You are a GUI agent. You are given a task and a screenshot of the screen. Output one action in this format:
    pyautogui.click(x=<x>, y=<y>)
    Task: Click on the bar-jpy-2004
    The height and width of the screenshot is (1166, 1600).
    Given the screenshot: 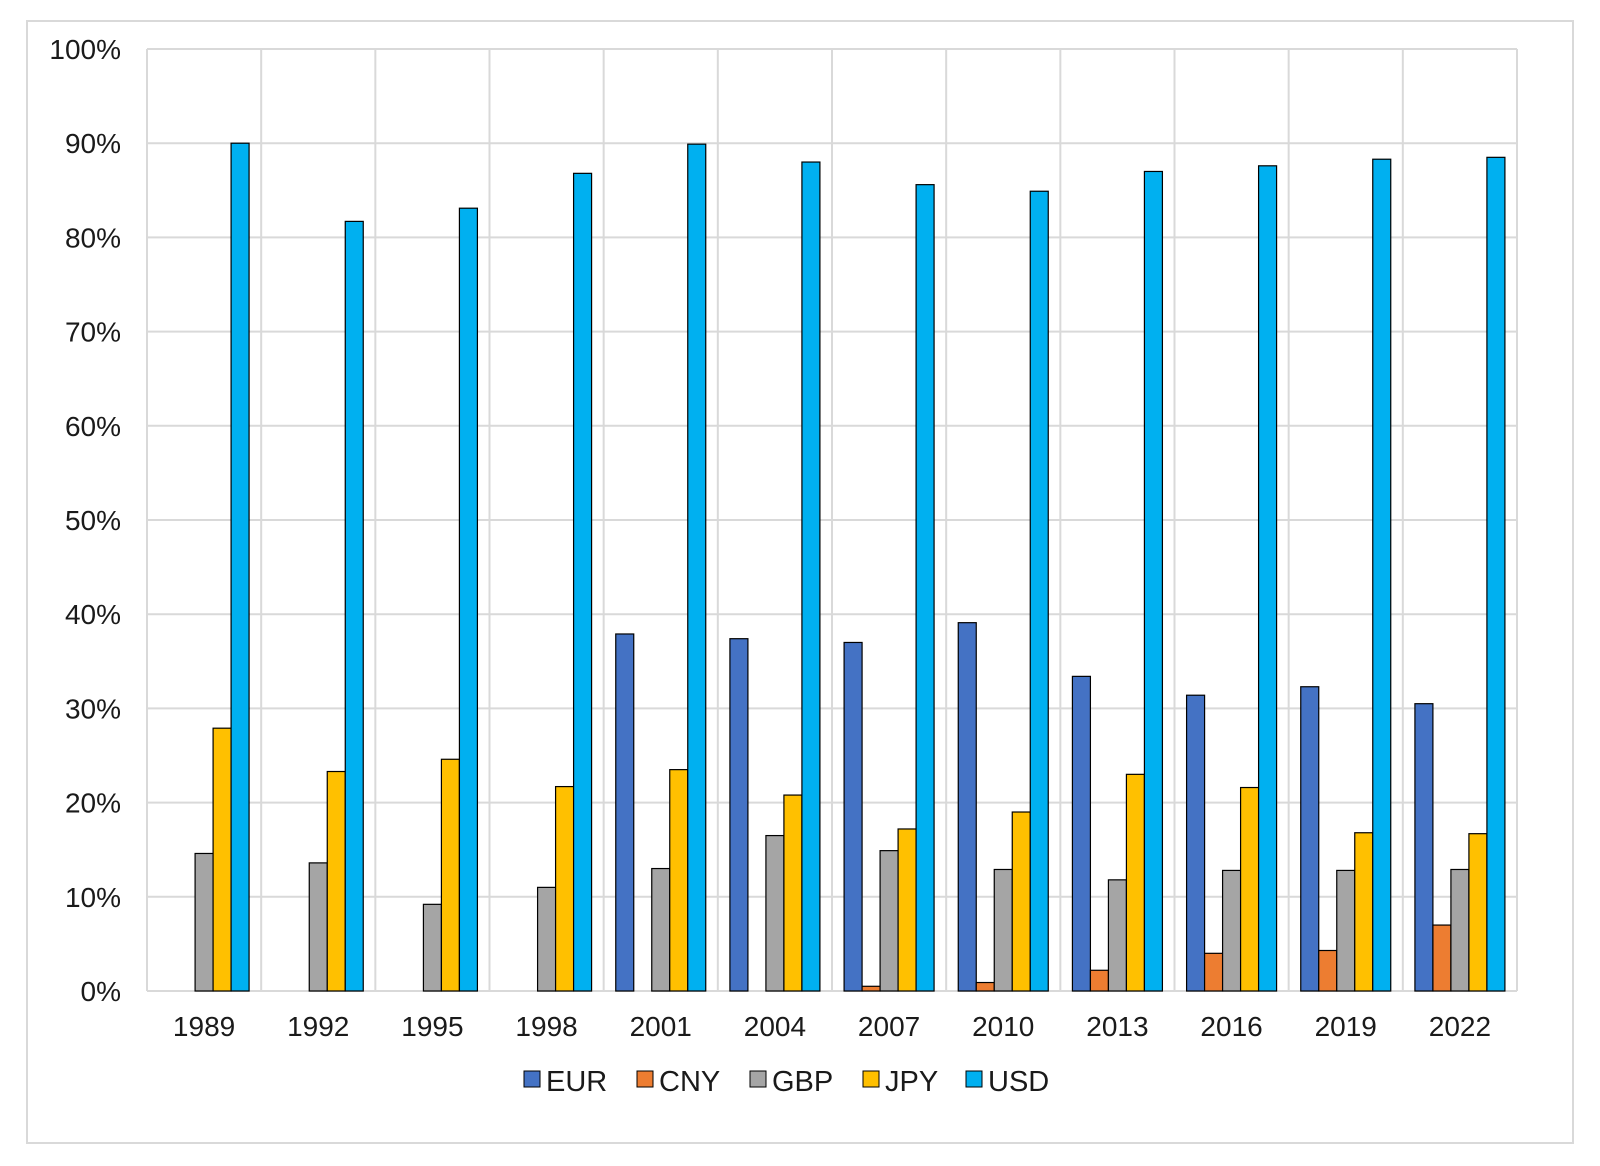 What is the action you would take?
    pyautogui.click(x=793, y=893)
    